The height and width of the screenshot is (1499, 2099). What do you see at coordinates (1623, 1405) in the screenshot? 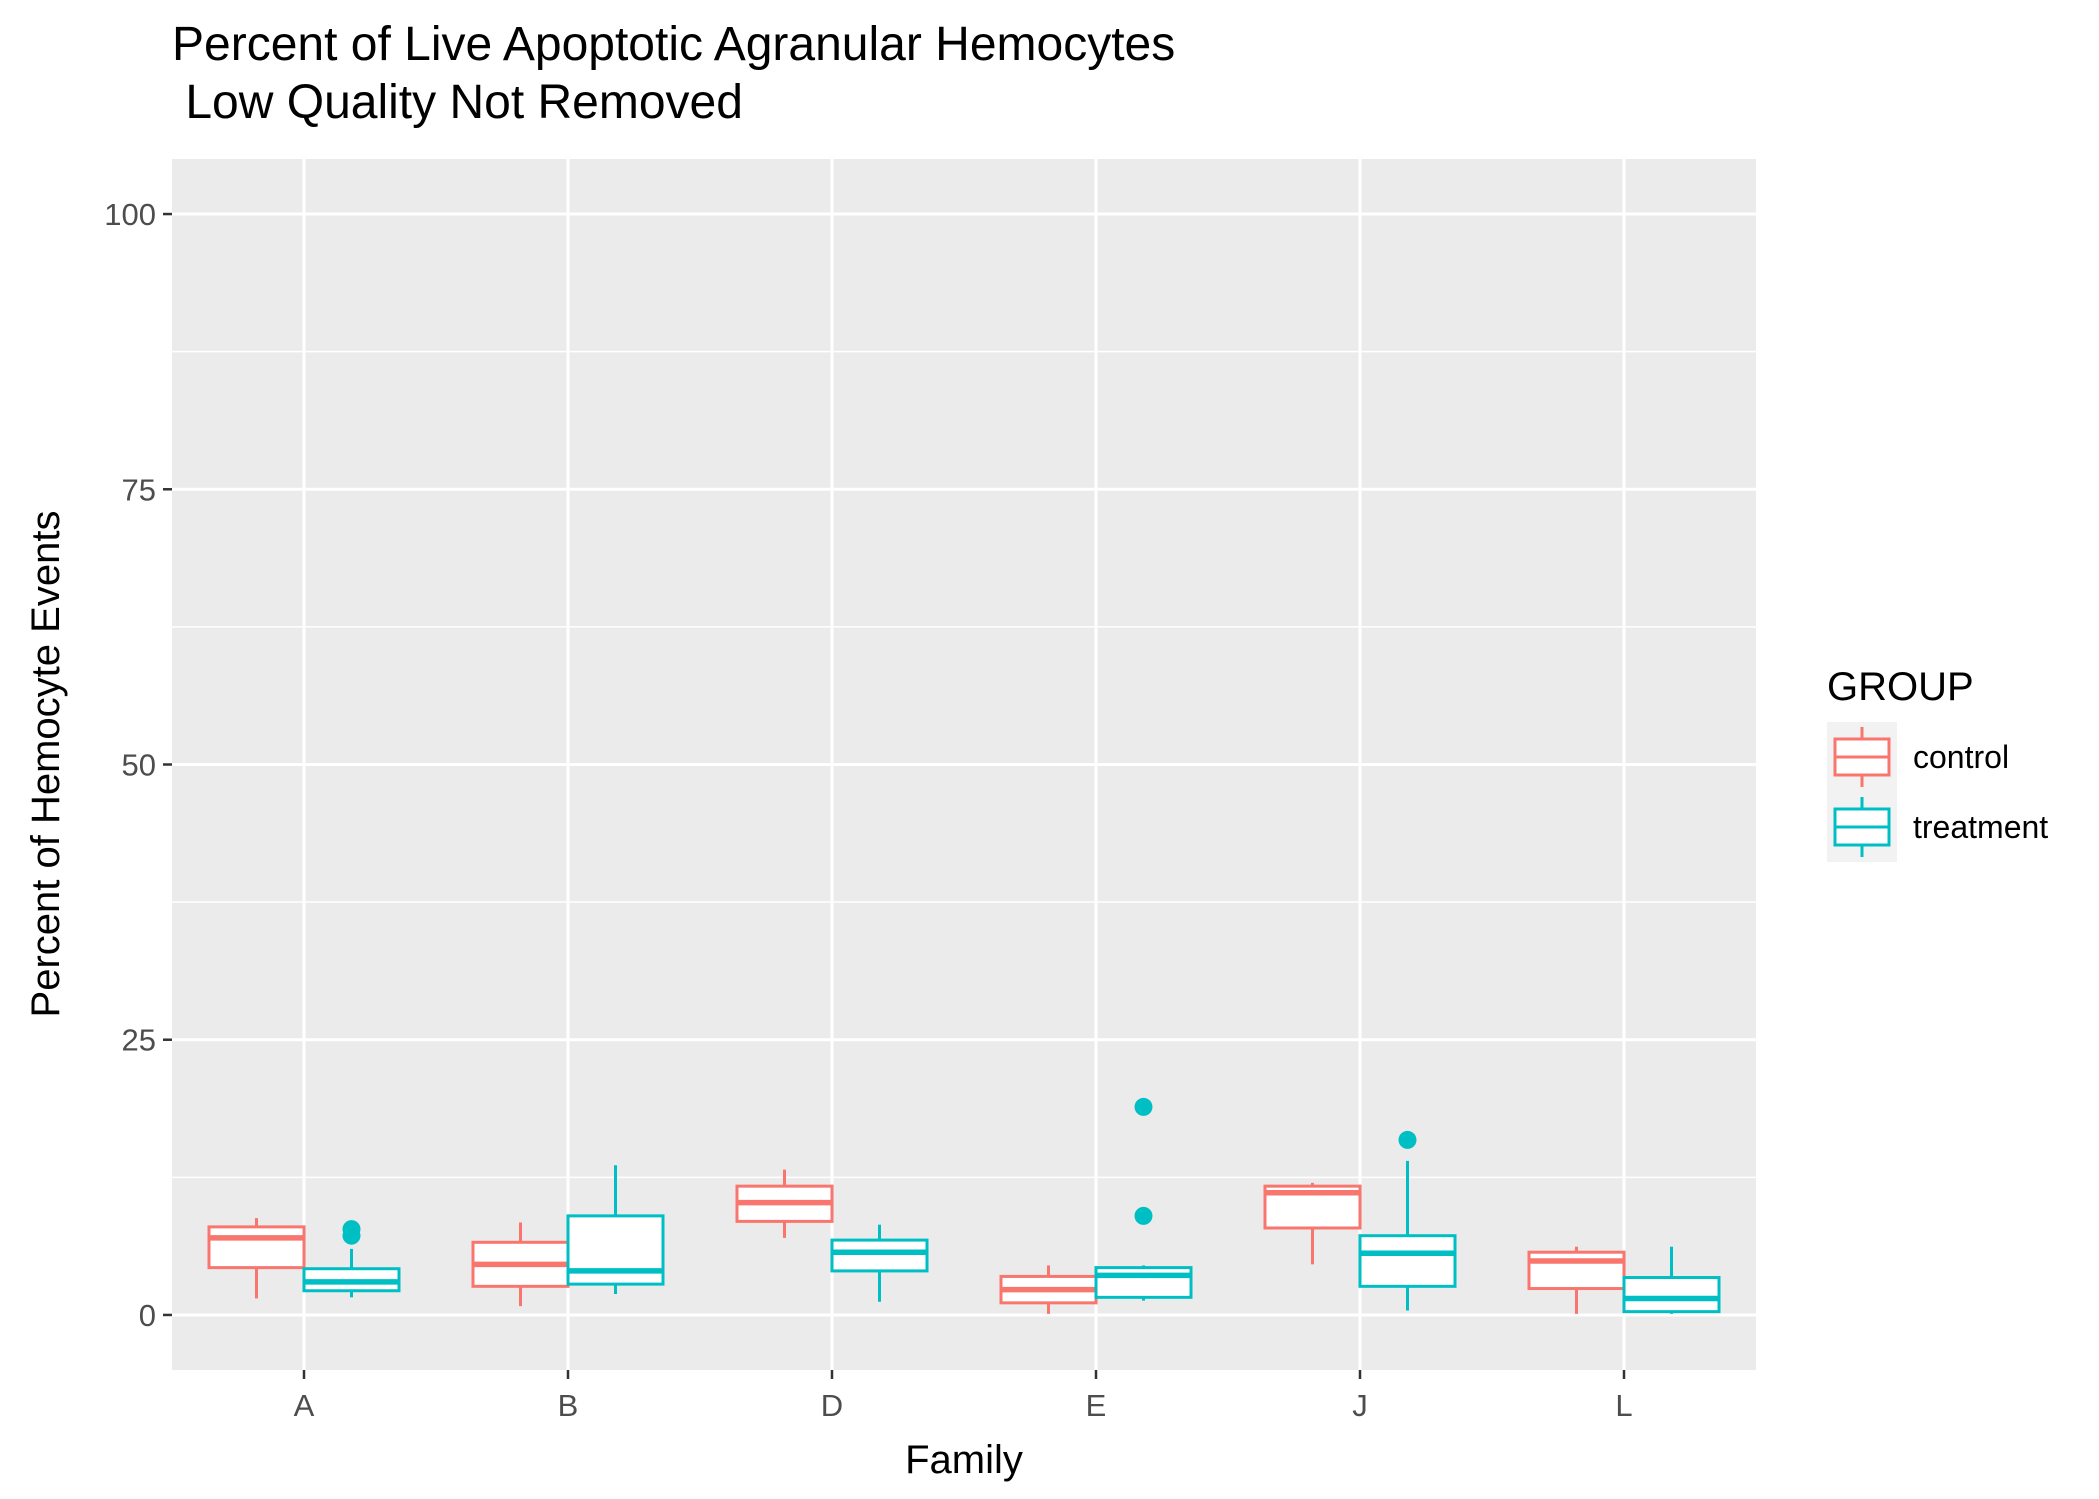
I see `x-tick-label: L` at bounding box center [1623, 1405].